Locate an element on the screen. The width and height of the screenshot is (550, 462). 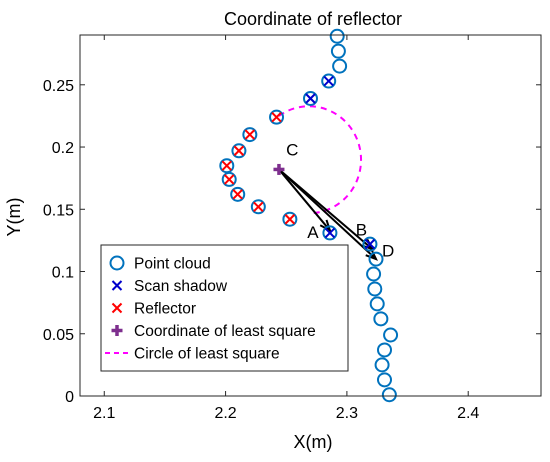
vector-arrow-head is located at coordinates (325, 226).